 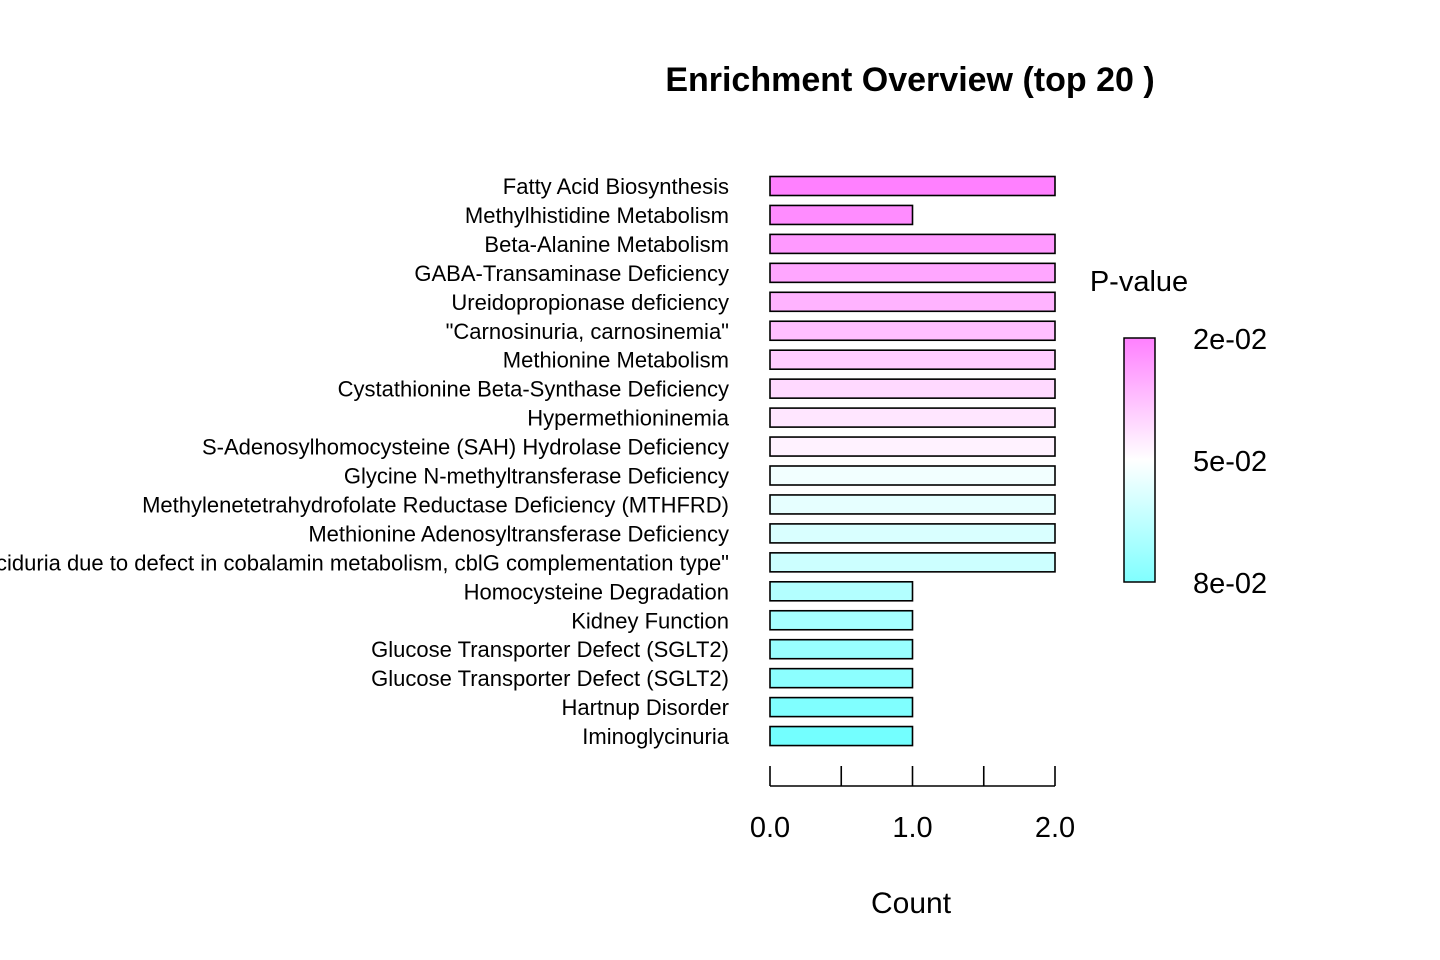 I want to click on category-label: "Carnosinuria, carnosinemia", so click(x=587, y=331).